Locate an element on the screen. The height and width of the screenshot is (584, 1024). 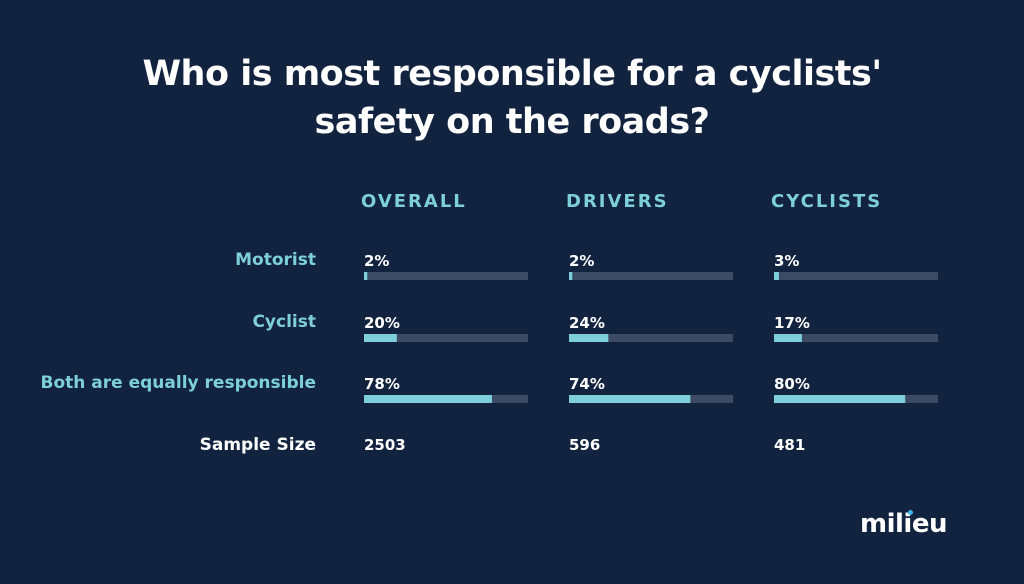
column-header-cyclists: CYCLISTS is located at coordinates (826, 201).